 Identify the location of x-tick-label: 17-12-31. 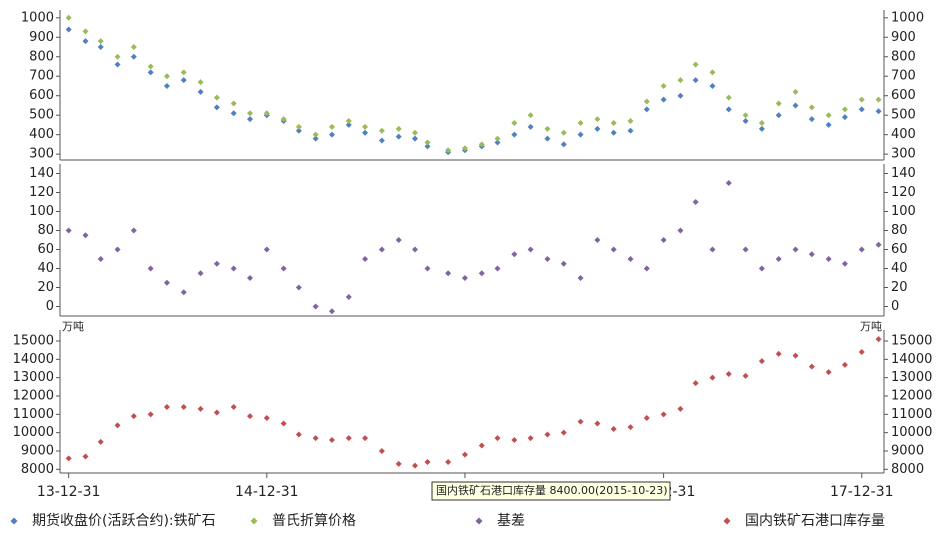
(862, 492).